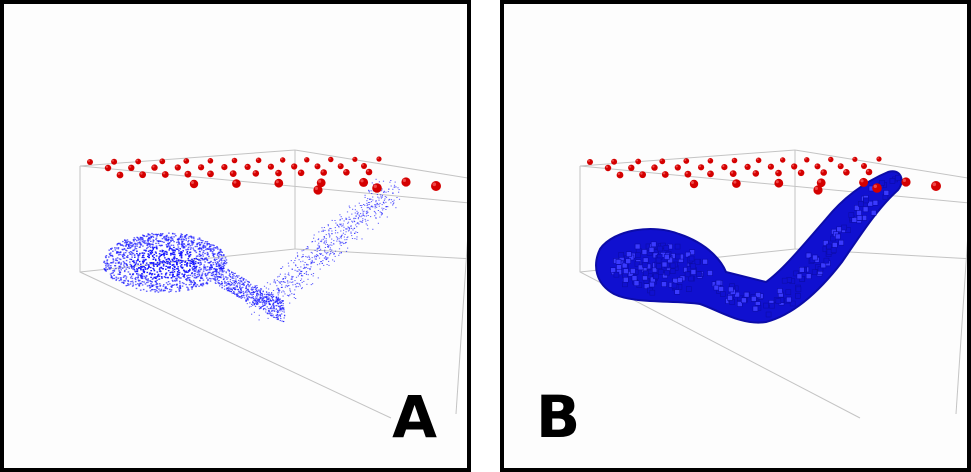 The height and width of the screenshot is (472, 971). Describe the element at coordinates (252, 250) in the screenshot. I see `blue-point-cloud` at that location.